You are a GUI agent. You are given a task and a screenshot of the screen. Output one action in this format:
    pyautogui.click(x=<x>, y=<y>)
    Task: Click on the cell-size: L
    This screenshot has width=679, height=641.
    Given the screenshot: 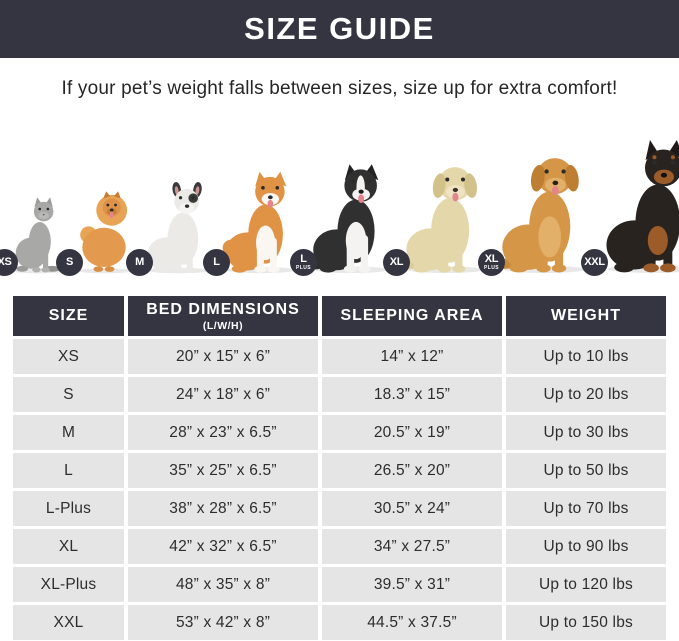 What is the action you would take?
    pyautogui.click(x=68, y=470)
    